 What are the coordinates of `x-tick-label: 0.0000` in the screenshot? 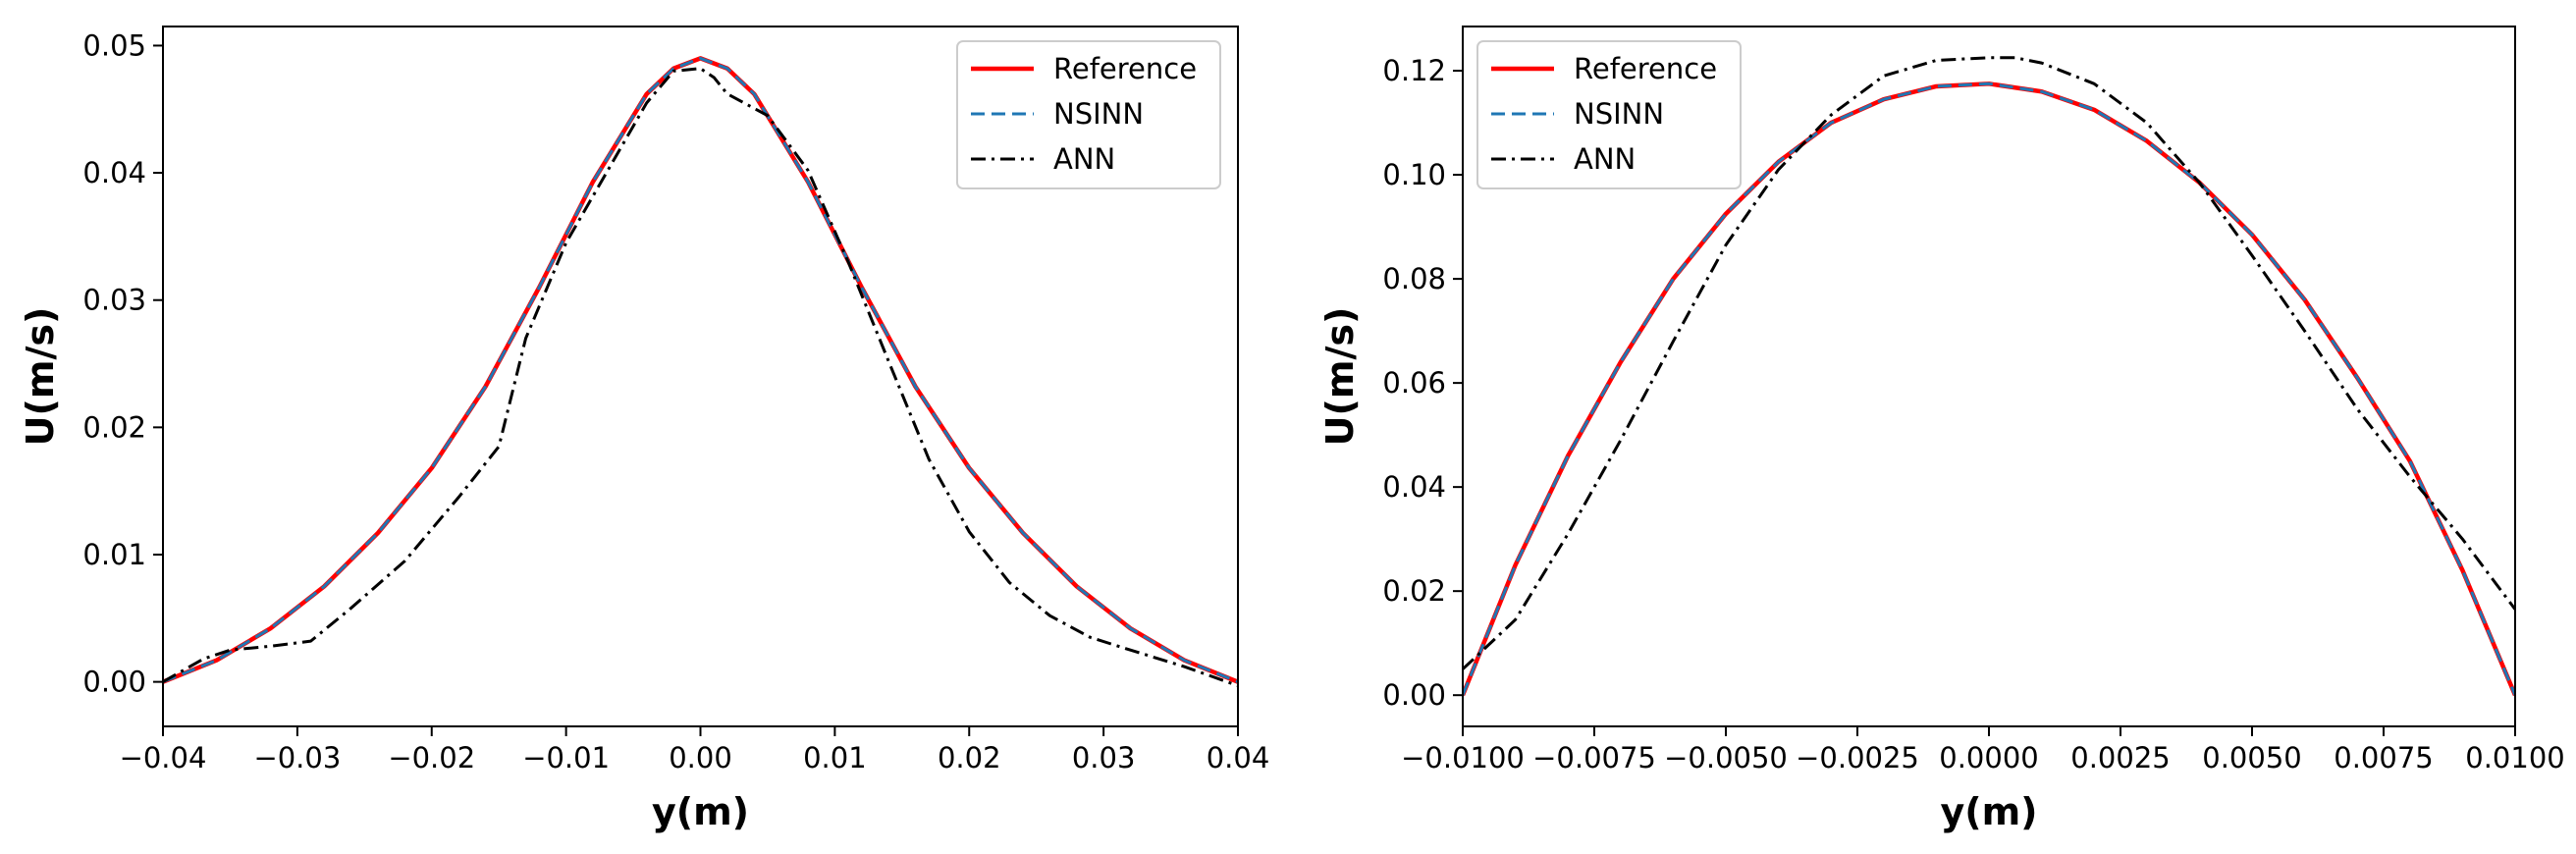 It's located at (1988, 758).